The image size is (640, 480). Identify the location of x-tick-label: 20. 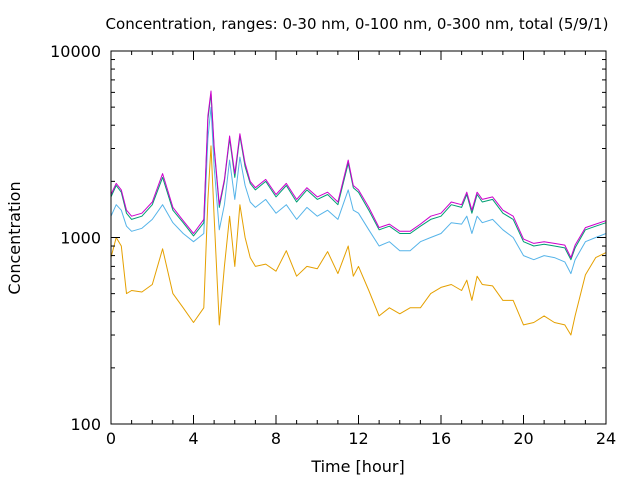
(523, 438).